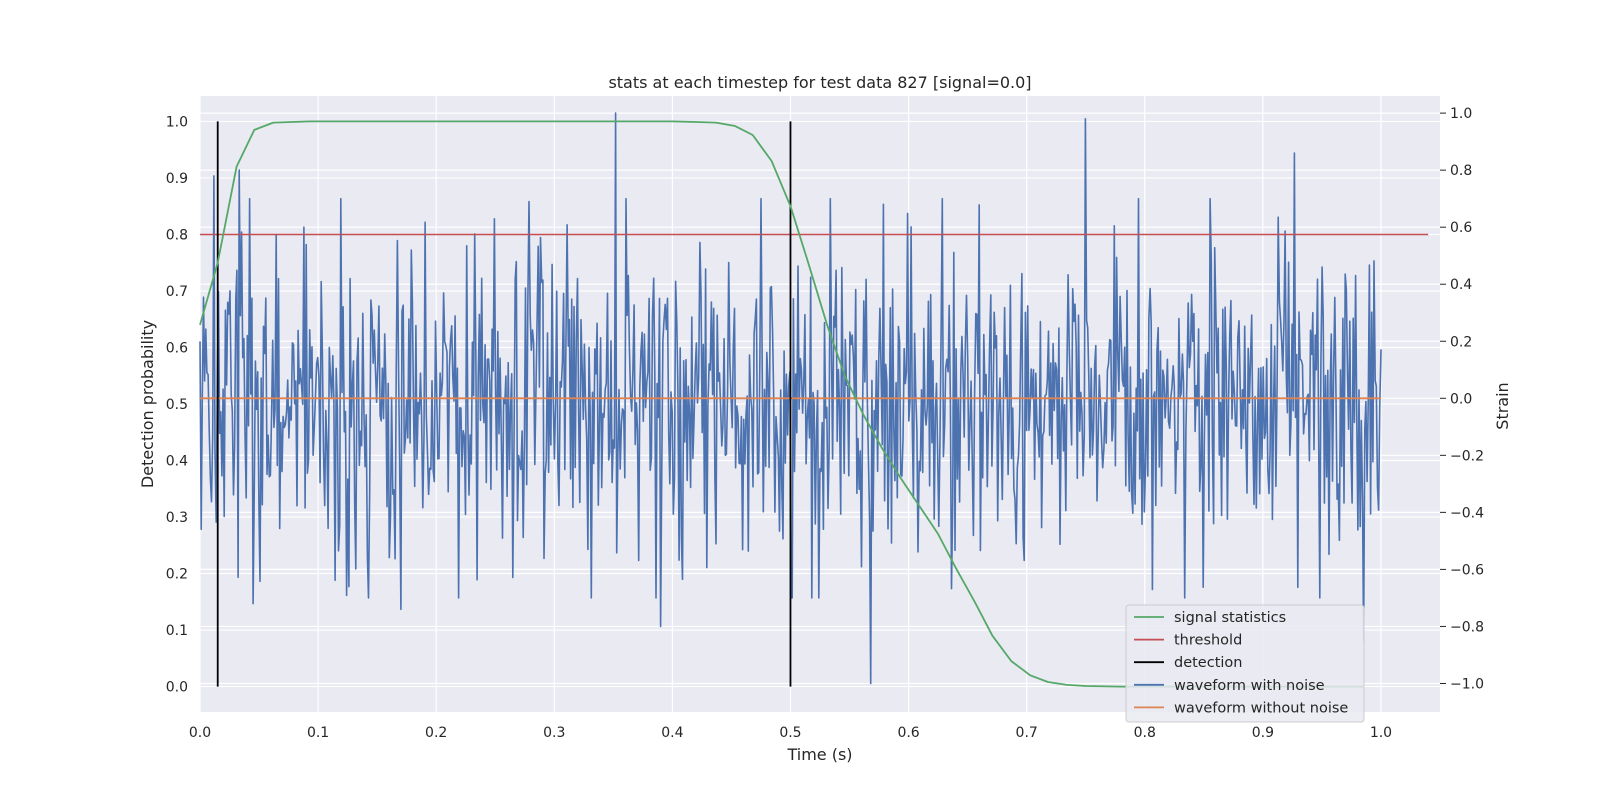 This screenshot has width=1600, height=800. I want to click on y2-tick-label: −1.0, so click(1467, 684).